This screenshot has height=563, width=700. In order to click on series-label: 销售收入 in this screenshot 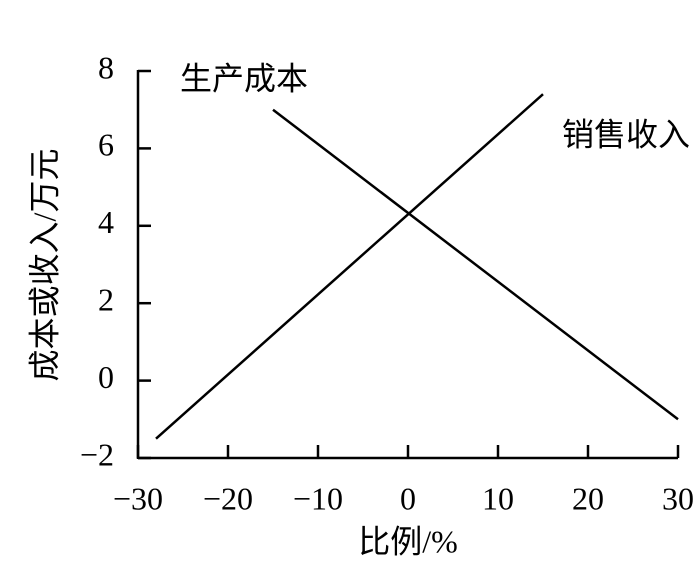, I will do `click(626, 134)`.